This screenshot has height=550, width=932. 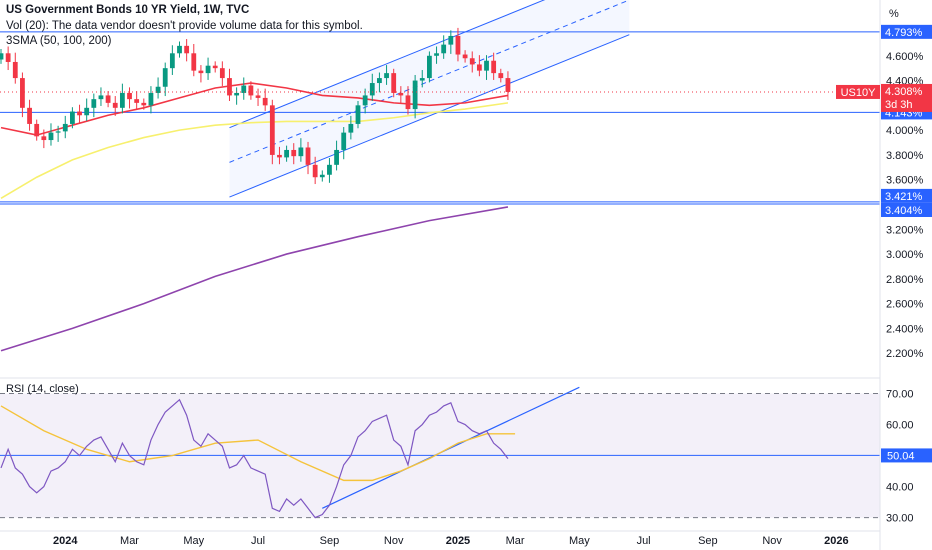 What do you see at coordinates (905, 230) in the screenshot?
I see `price-tick-label: 3.200%` at bounding box center [905, 230].